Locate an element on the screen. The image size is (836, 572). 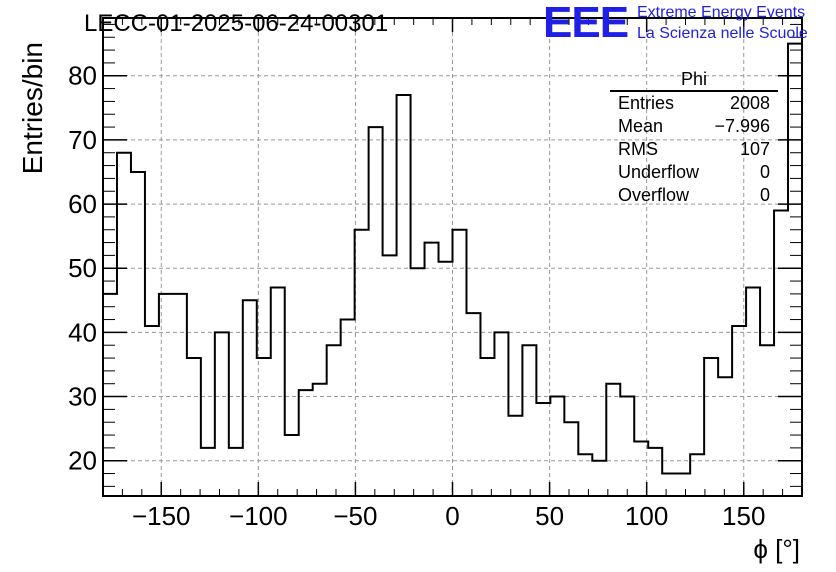
x-tick-label: 0 is located at coordinates (452, 516).